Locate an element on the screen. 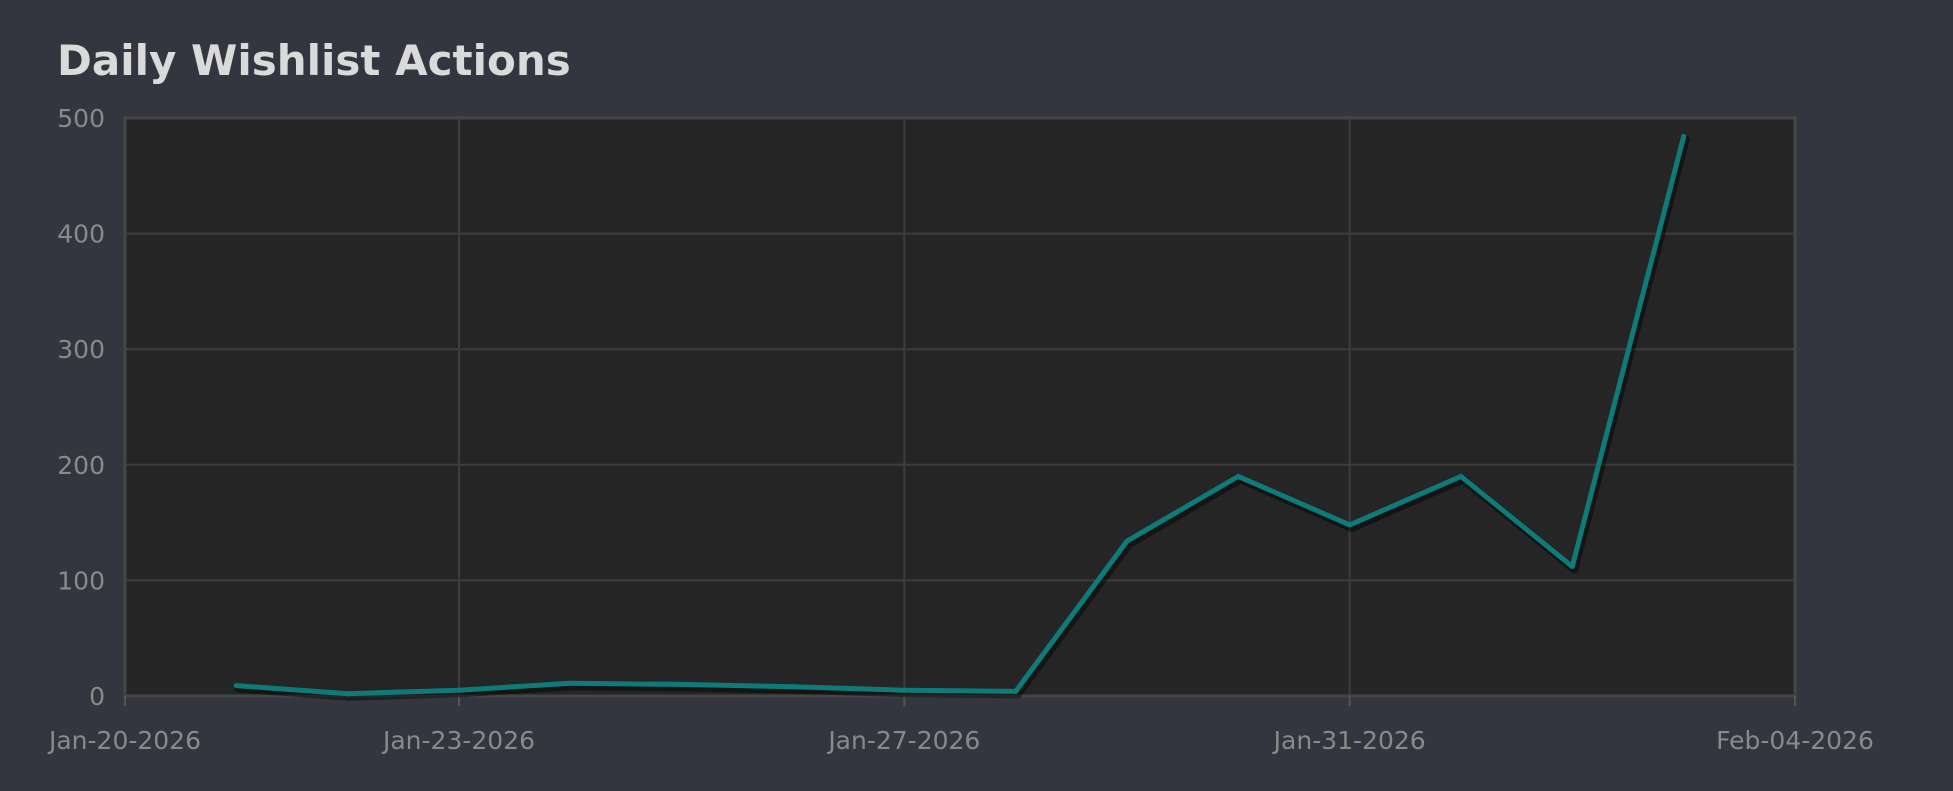 The width and height of the screenshot is (1953, 791). x-tick-label: Jan-31-2026 is located at coordinates (1349, 740).